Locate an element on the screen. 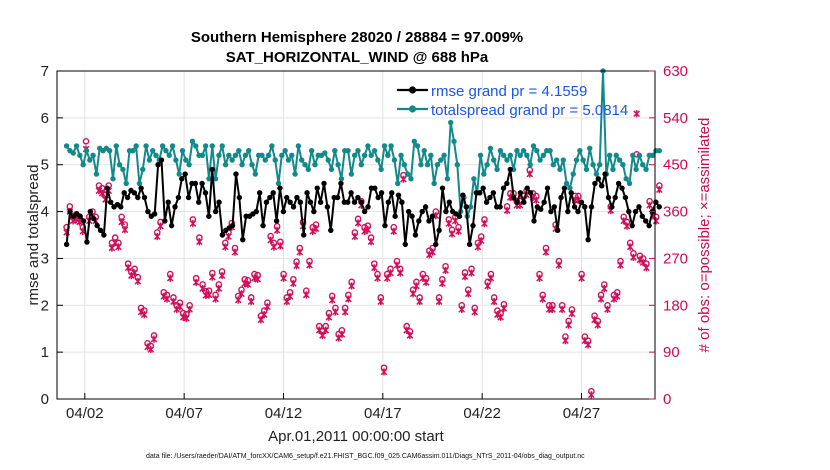  obs-possible-point is located at coordinates (86, 141).